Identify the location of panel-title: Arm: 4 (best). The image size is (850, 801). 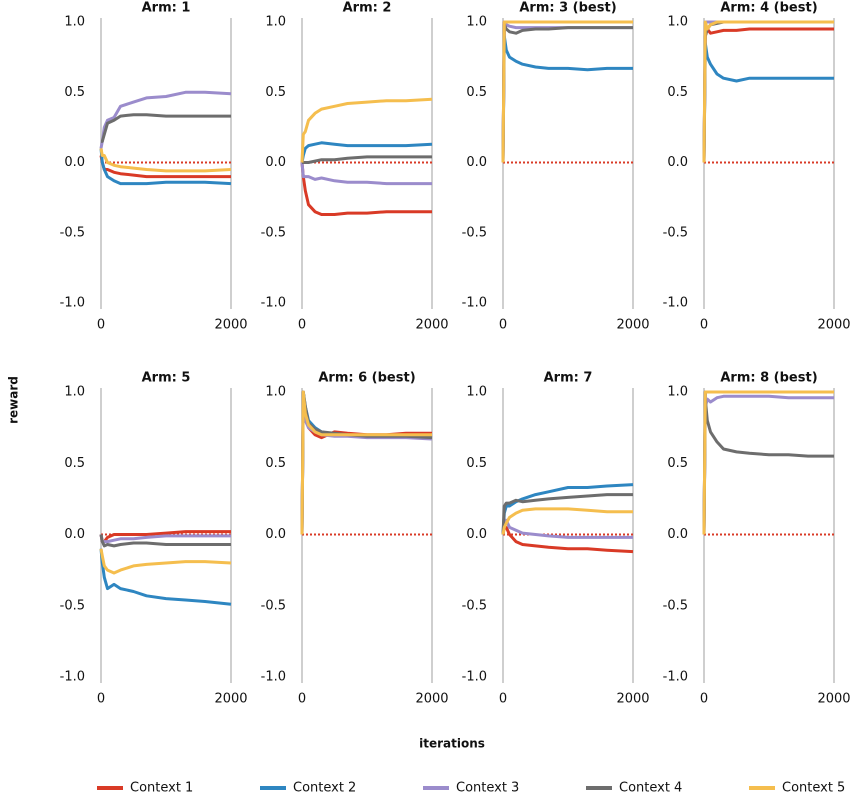
(768, 8).